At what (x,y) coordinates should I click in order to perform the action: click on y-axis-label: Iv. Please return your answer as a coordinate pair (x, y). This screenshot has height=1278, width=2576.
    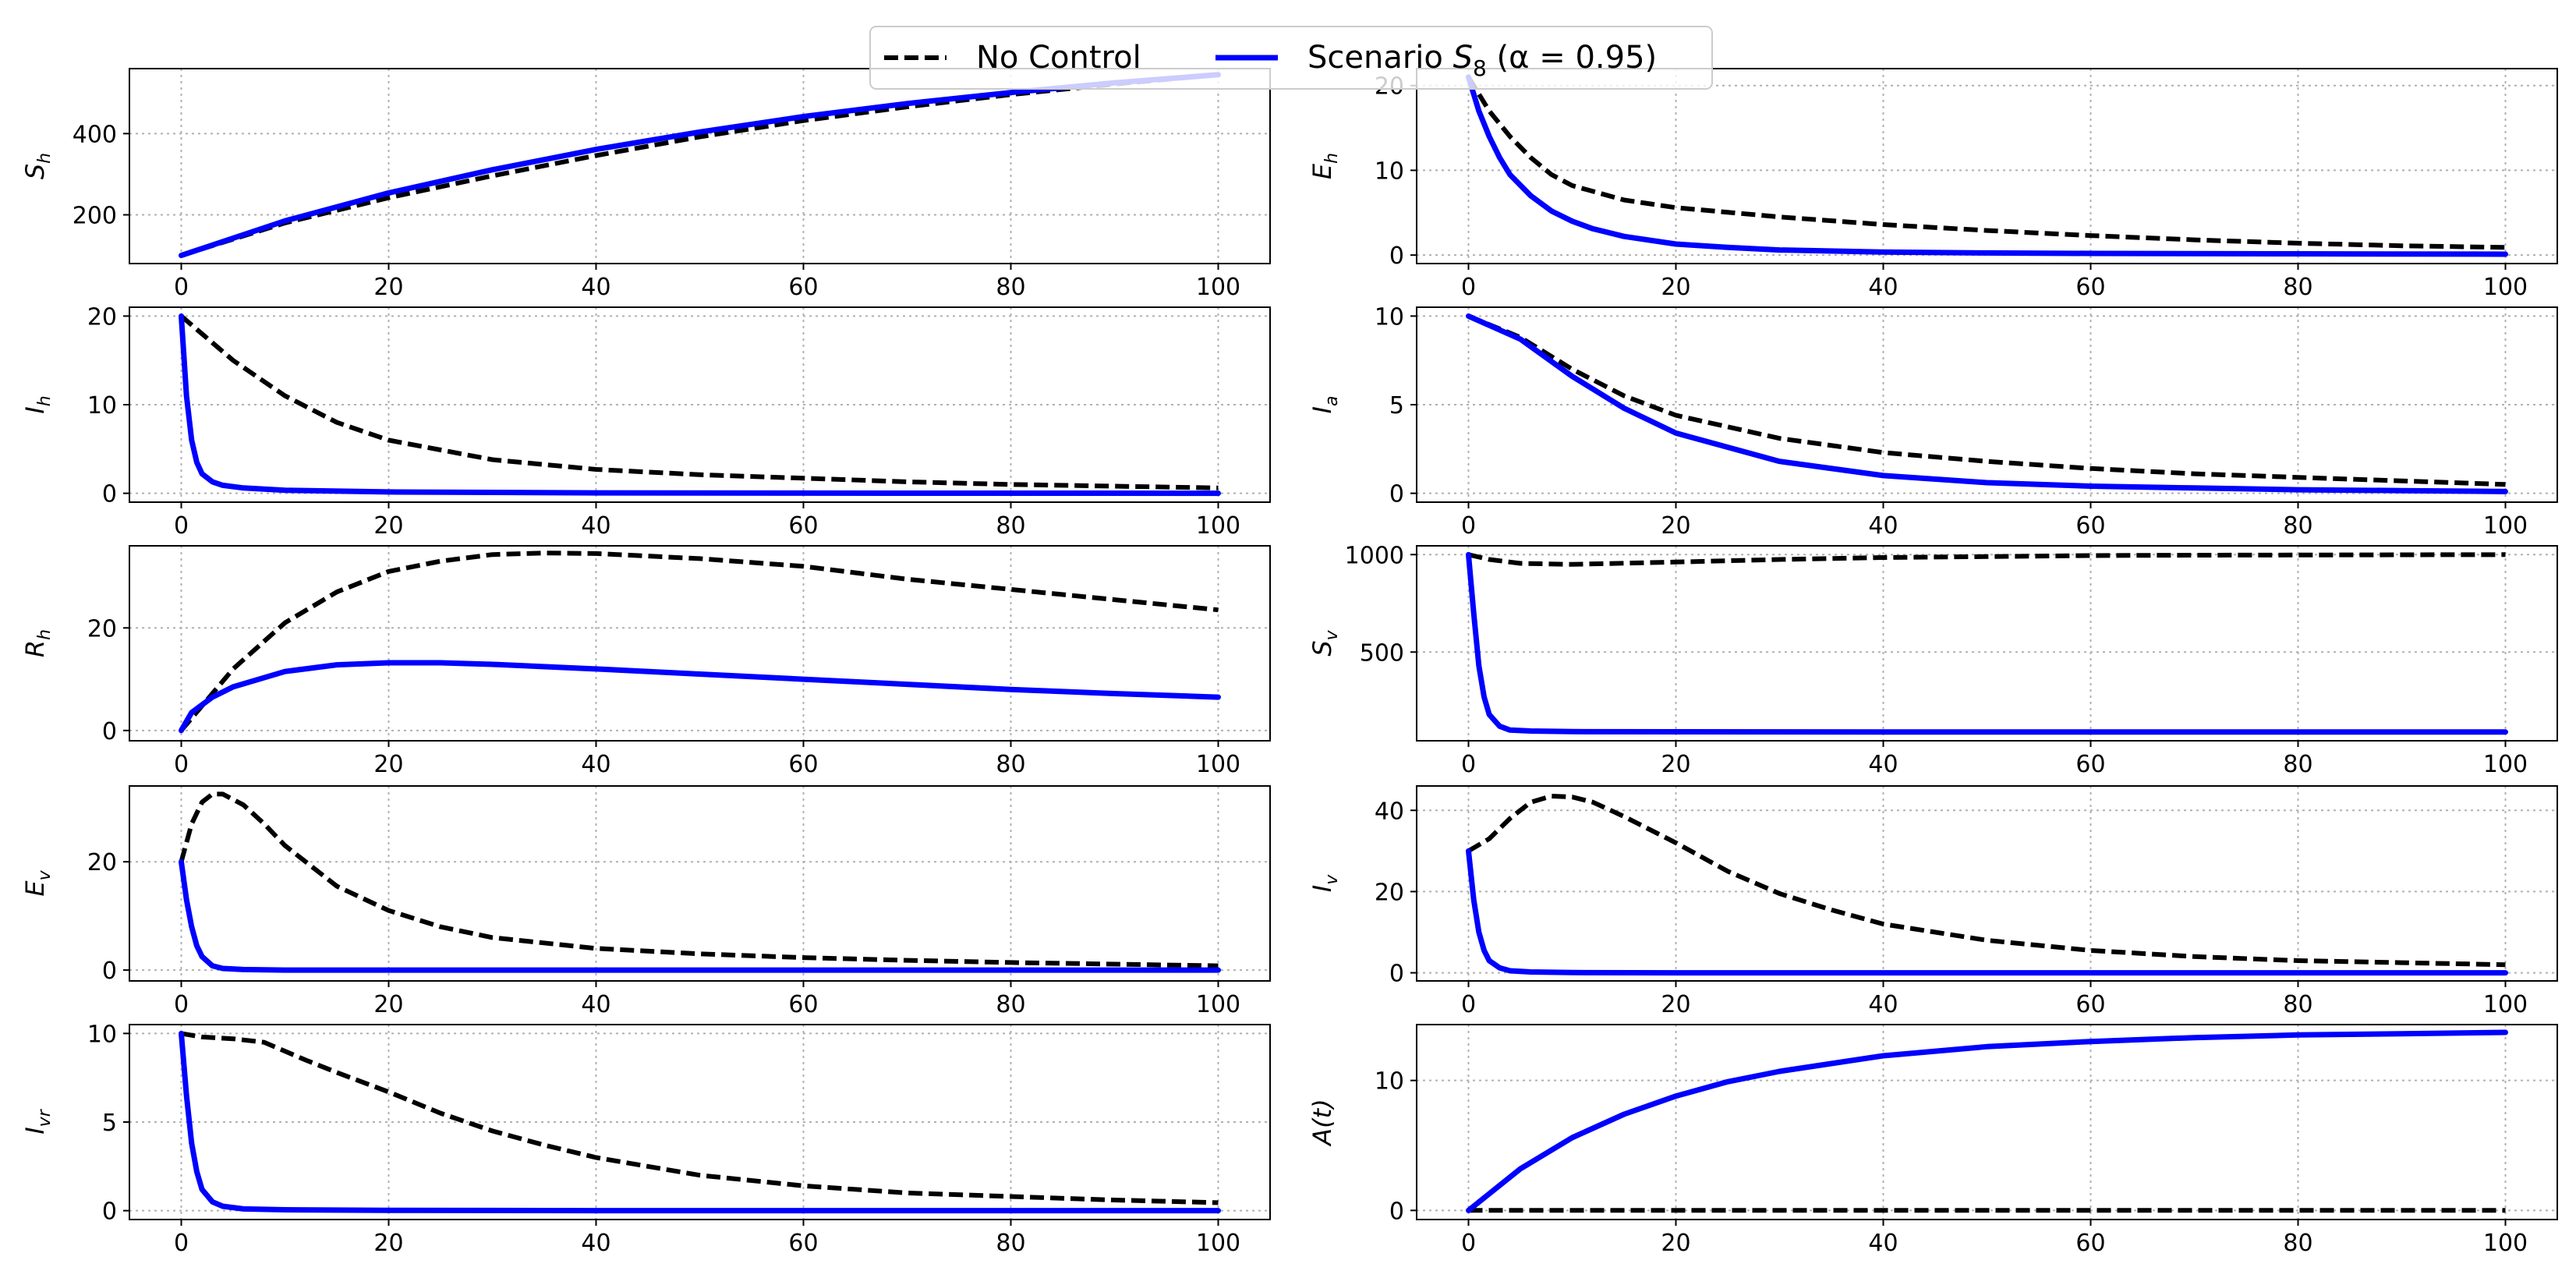
    Looking at the image, I should click on (1324, 883).